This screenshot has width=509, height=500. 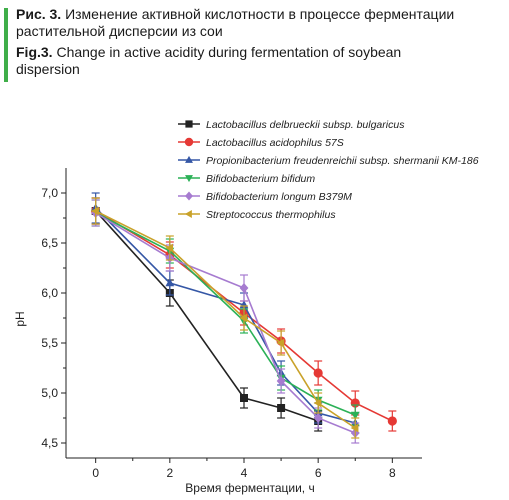 What do you see at coordinates (34, 52) in the screenshot?
I see `caption-en-label: Fig.3.` at bounding box center [34, 52].